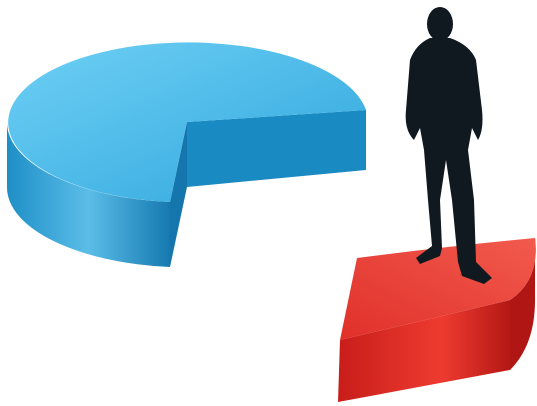 The height and width of the screenshot is (406, 537). I want to click on person-silhouette, so click(448, 145).